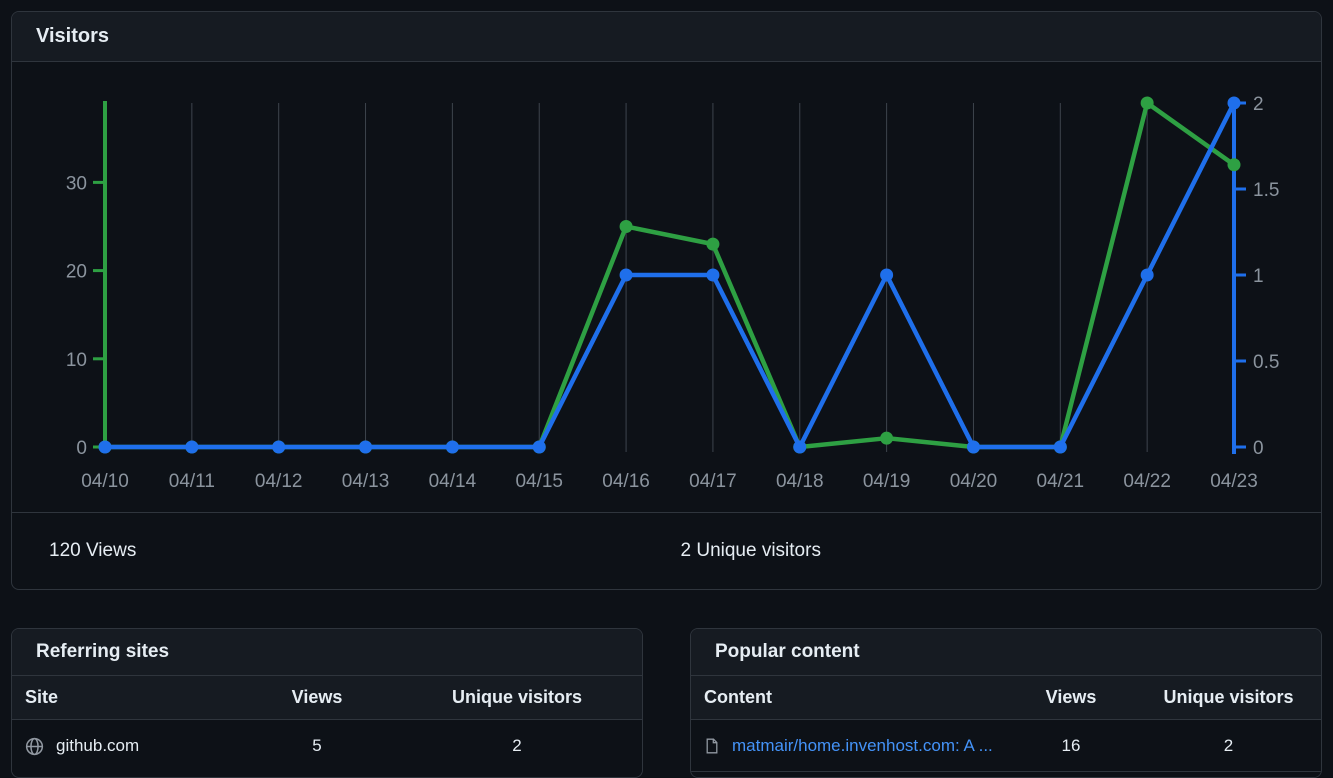 The image size is (1333, 778). Describe the element at coordinates (1006, 746) in the screenshot. I see `popular-content-row: matmair/home.invenhost.com: A ... 16 2` at that location.